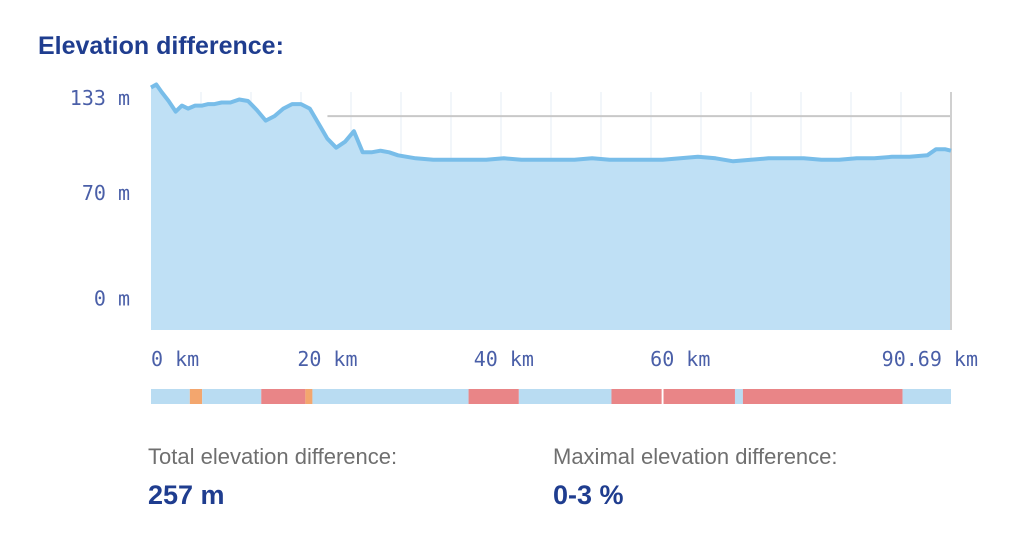 Image resolution: width=1010 pixels, height=545 pixels. Describe the element at coordinates (175, 359) in the screenshot. I see `x-tick-label: 0 km` at that location.